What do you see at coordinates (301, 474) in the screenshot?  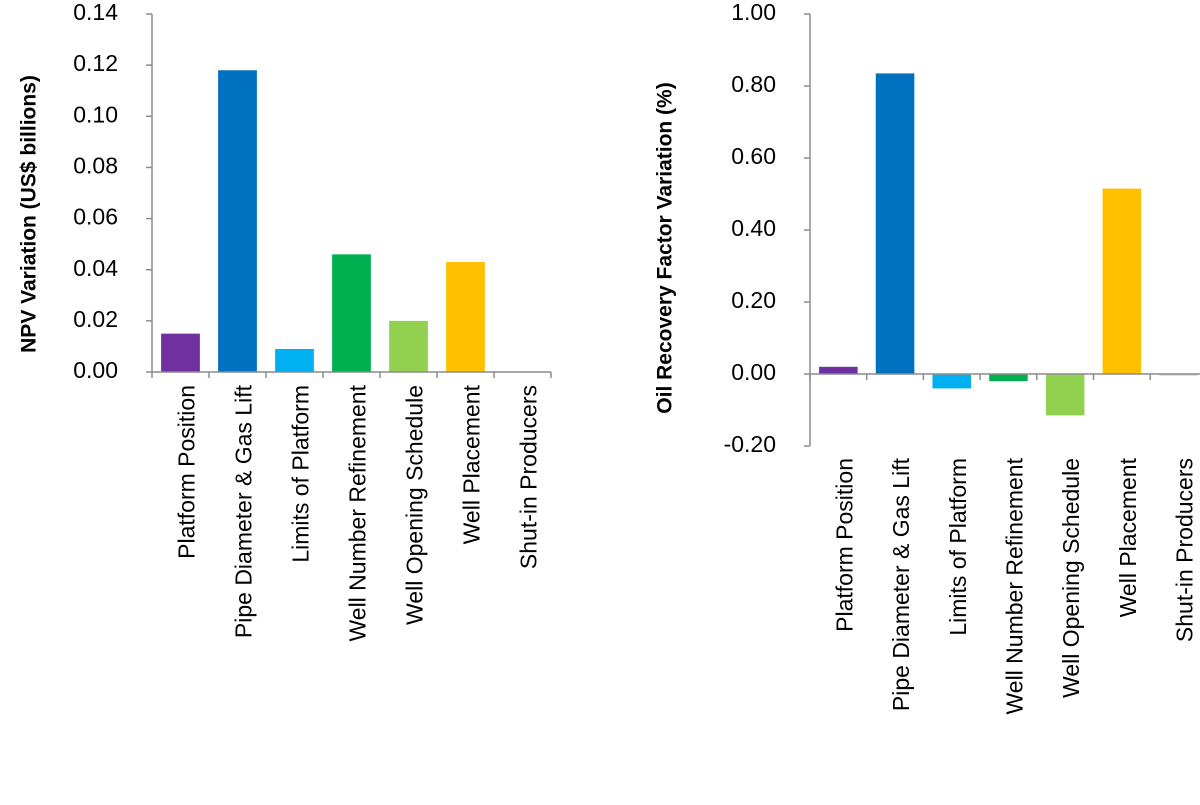 I see `npv-category-label-3: Limits of Platform` at bounding box center [301, 474].